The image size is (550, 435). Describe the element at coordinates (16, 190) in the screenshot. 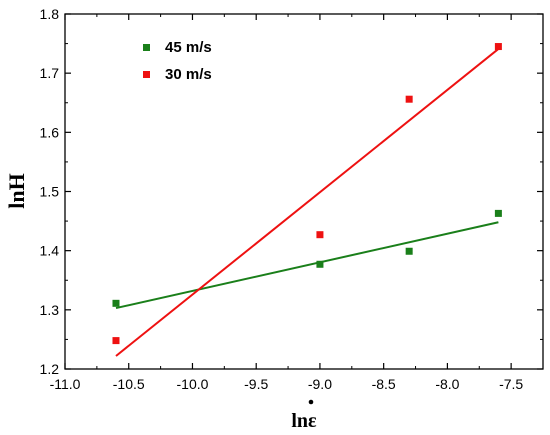

I see `y-axis-title: lnH` at that location.